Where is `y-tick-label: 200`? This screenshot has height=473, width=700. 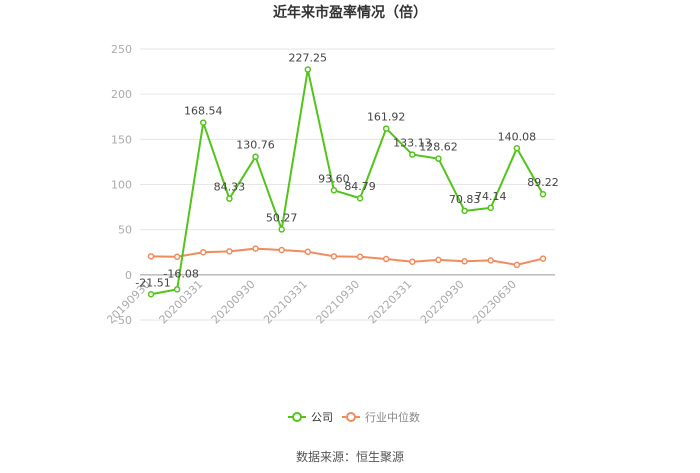 y-tick-label: 200 is located at coordinates (121, 94).